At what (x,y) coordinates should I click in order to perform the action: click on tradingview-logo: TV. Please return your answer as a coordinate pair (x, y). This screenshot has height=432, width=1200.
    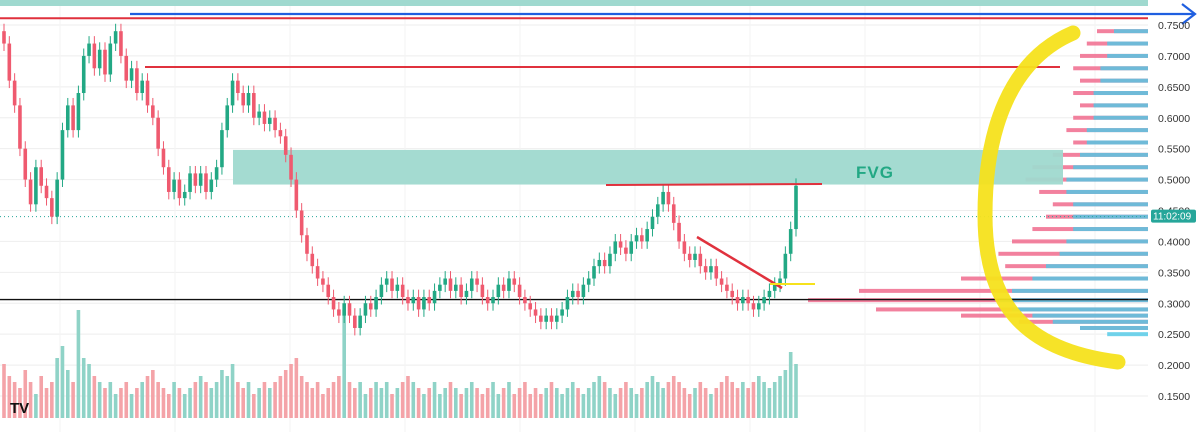
    Looking at the image, I should click on (19, 408).